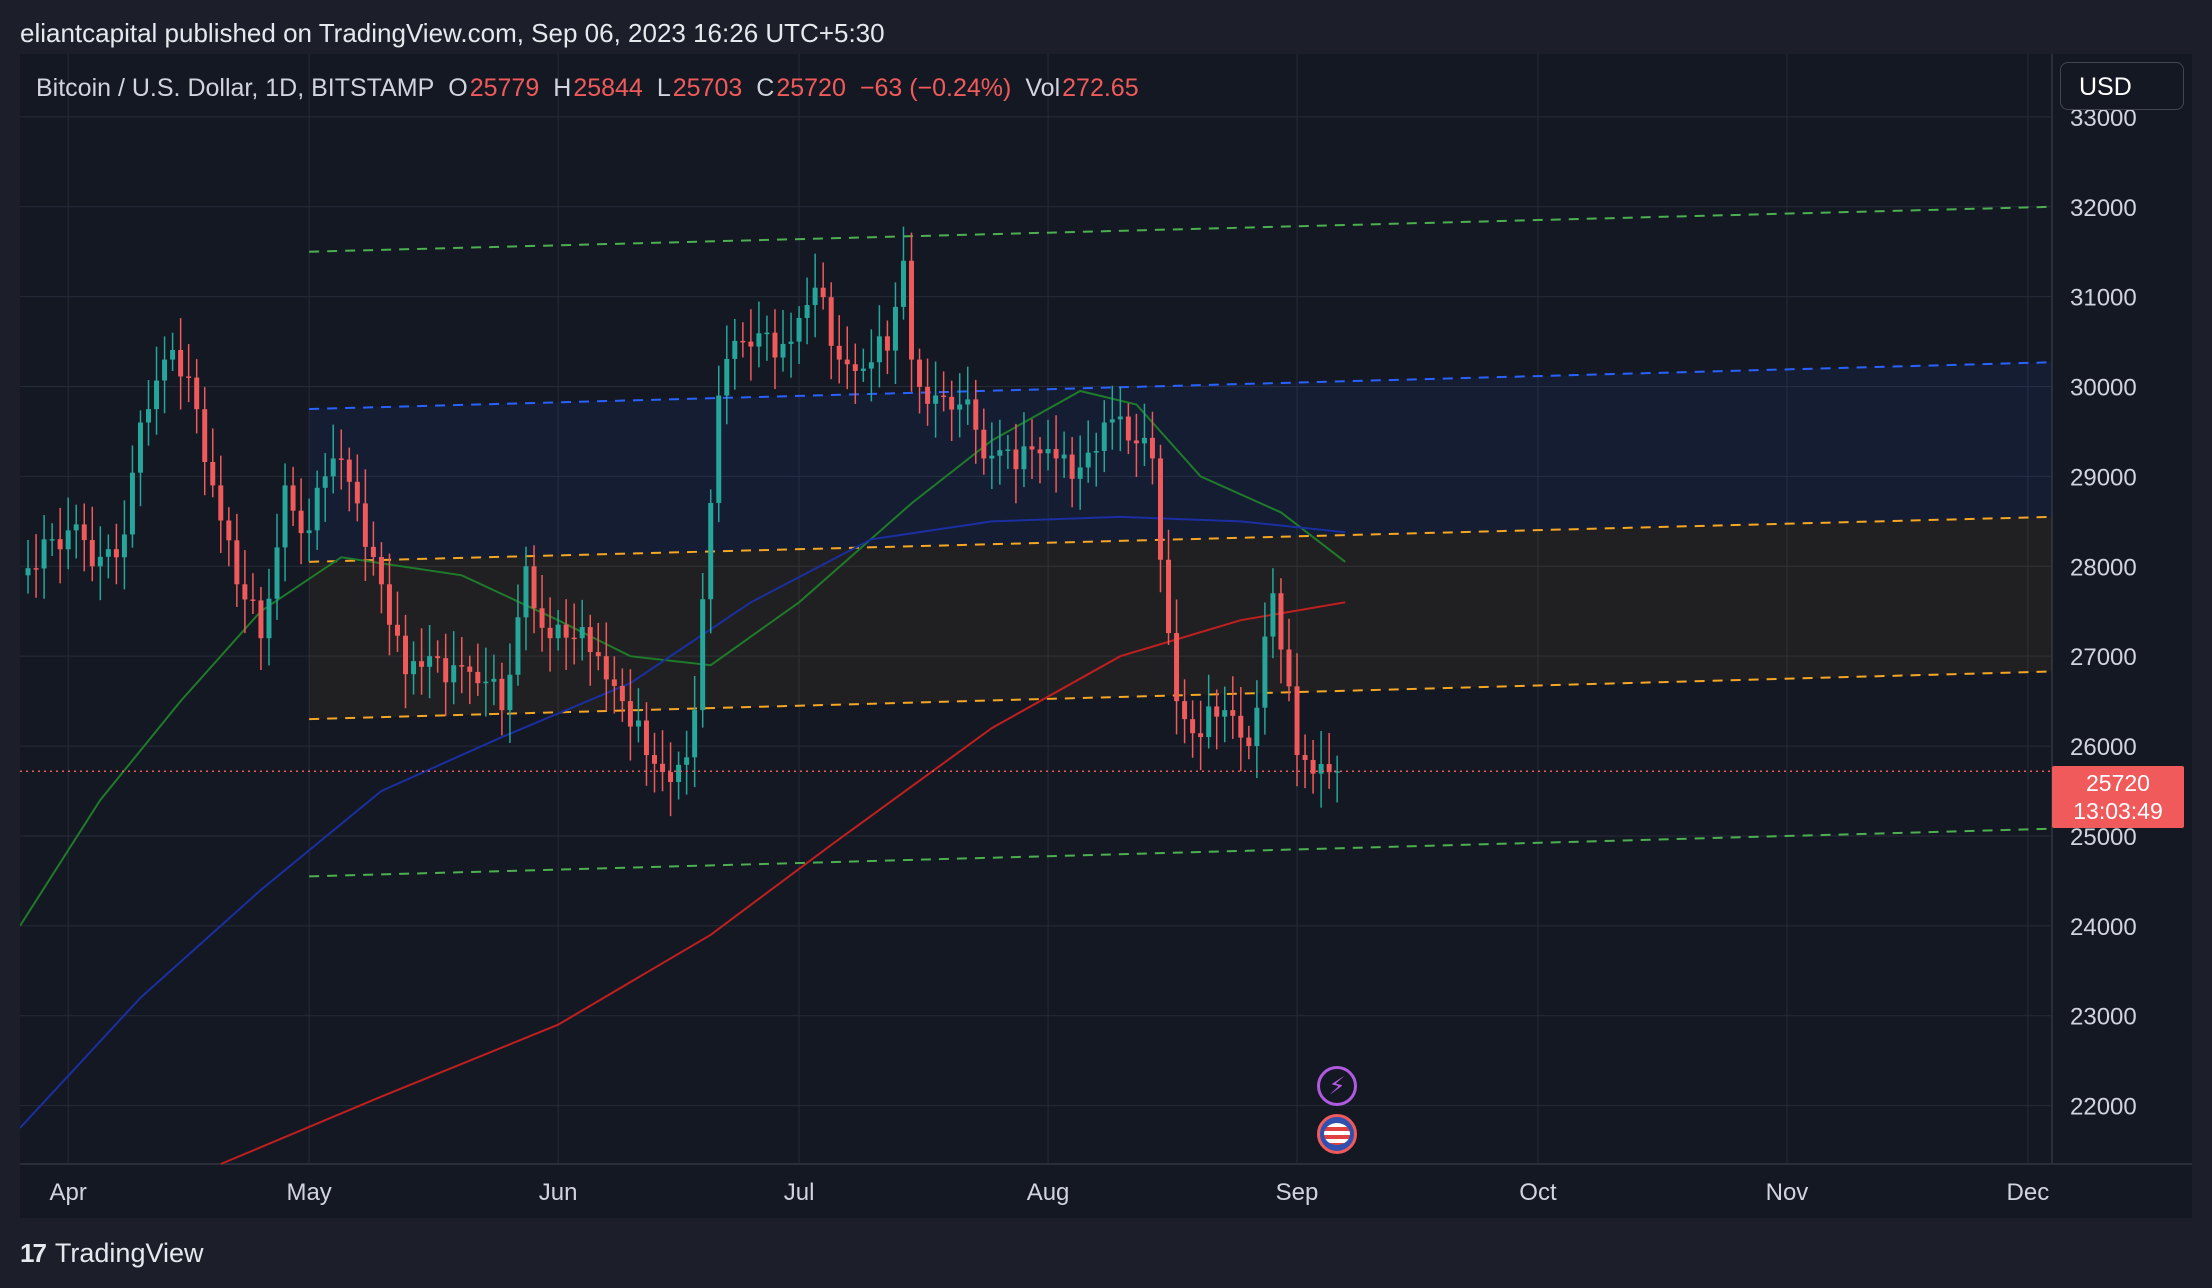 This screenshot has width=2212, height=1288. What do you see at coordinates (801, 88) in the screenshot?
I see `legend-close: C 25720` at bounding box center [801, 88].